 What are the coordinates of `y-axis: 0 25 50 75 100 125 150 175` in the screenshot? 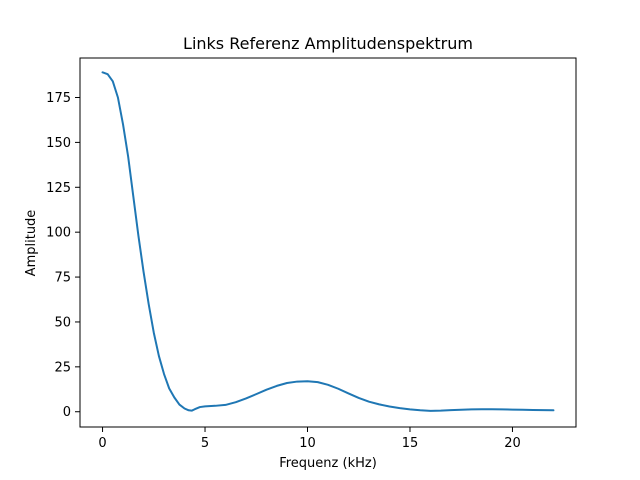 It's located at (63, 255).